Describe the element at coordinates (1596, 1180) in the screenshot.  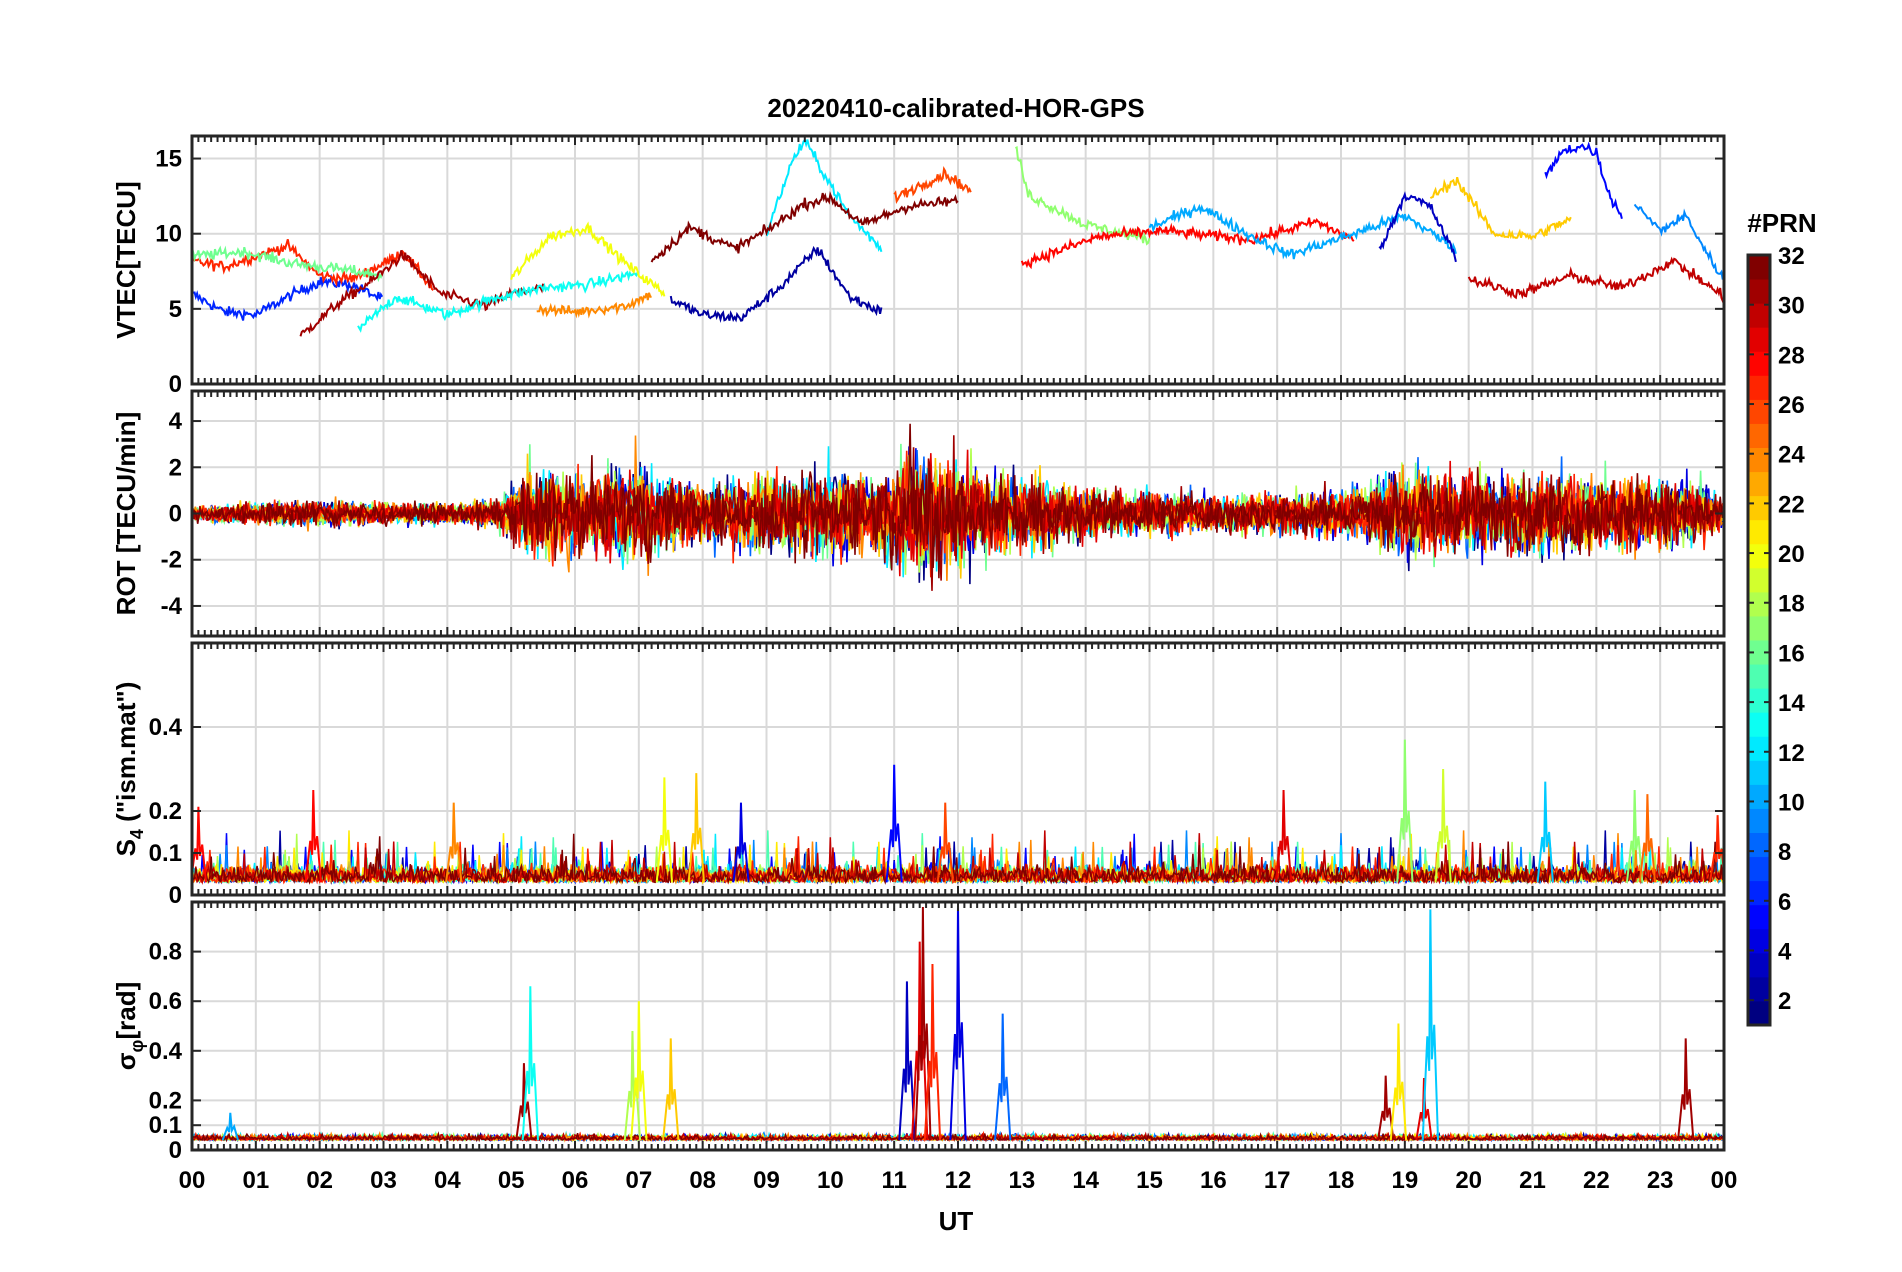
I see `x-tick-label: 22` at that location.